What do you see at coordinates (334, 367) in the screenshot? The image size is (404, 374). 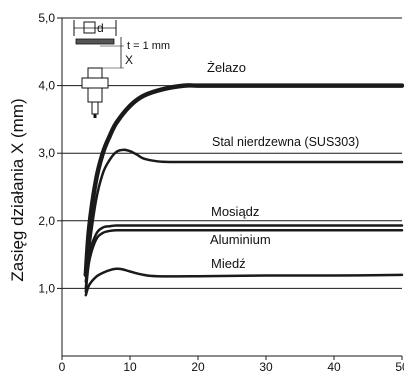 I see `x-tick-label: 40` at bounding box center [334, 367].